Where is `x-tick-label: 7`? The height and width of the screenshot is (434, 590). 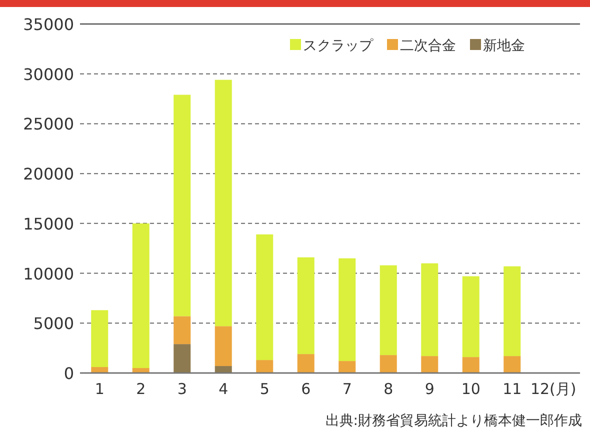
x-tick-label: 7 is located at coordinates (347, 389).